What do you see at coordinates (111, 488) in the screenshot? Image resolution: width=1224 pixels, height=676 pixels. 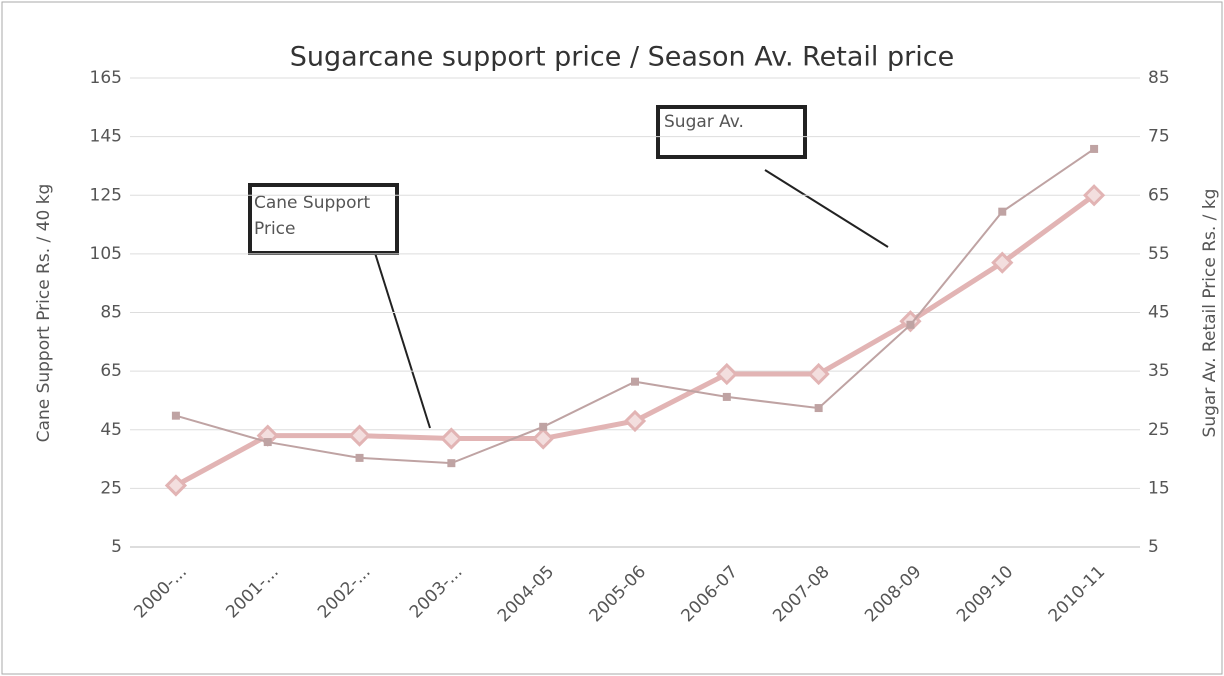 I see `y-tick-label: 25` at bounding box center [111, 488].